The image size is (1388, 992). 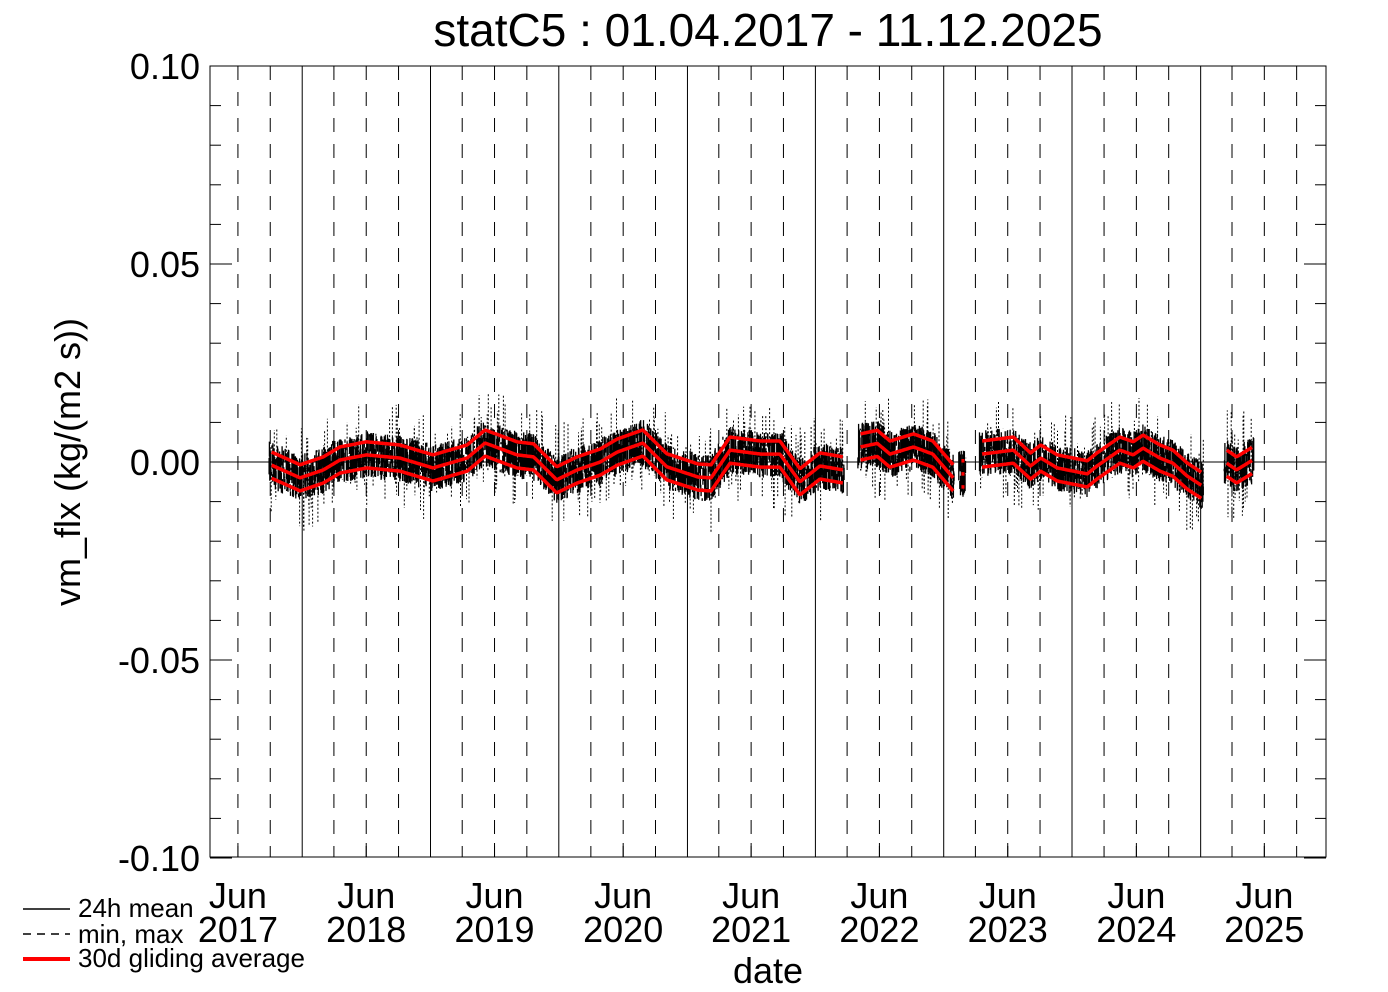 What do you see at coordinates (165, 264) in the screenshot?
I see `y-tick-label: 0.05` at bounding box center [165, 264].